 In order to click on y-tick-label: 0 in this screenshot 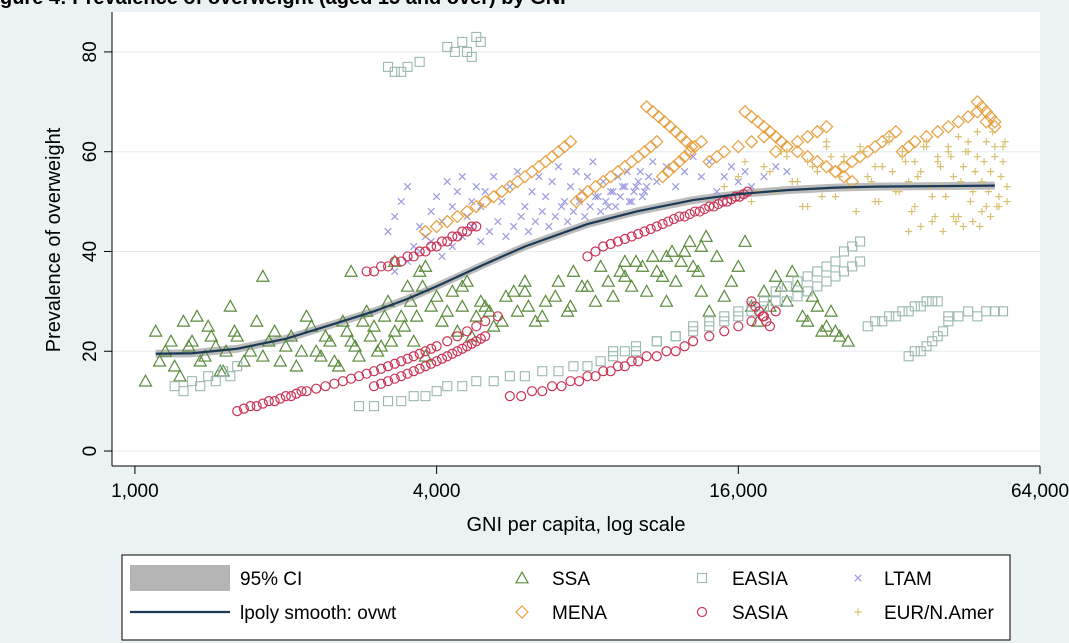, I will do `click(90, 451)`.